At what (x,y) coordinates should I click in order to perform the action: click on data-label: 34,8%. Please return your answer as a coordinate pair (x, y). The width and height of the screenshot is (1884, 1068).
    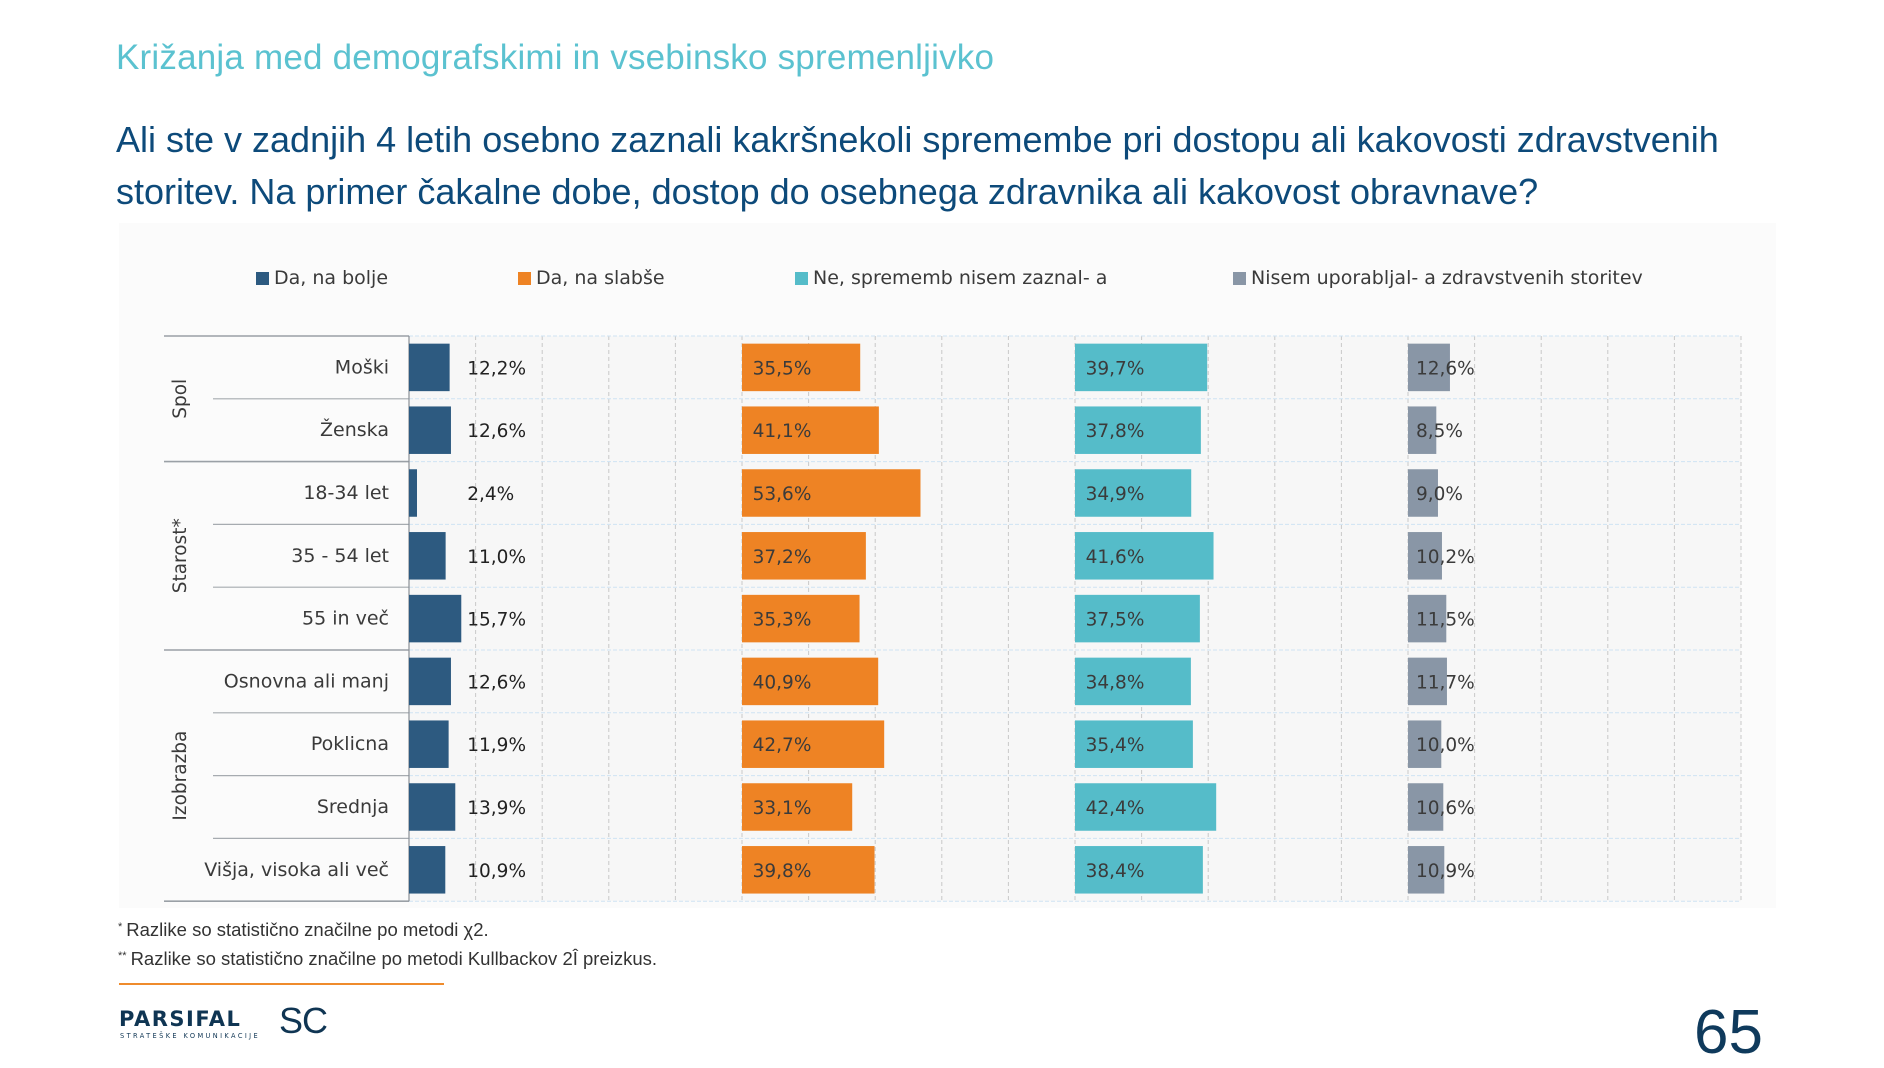
    Looking at the image, I should click on (1115, 682).